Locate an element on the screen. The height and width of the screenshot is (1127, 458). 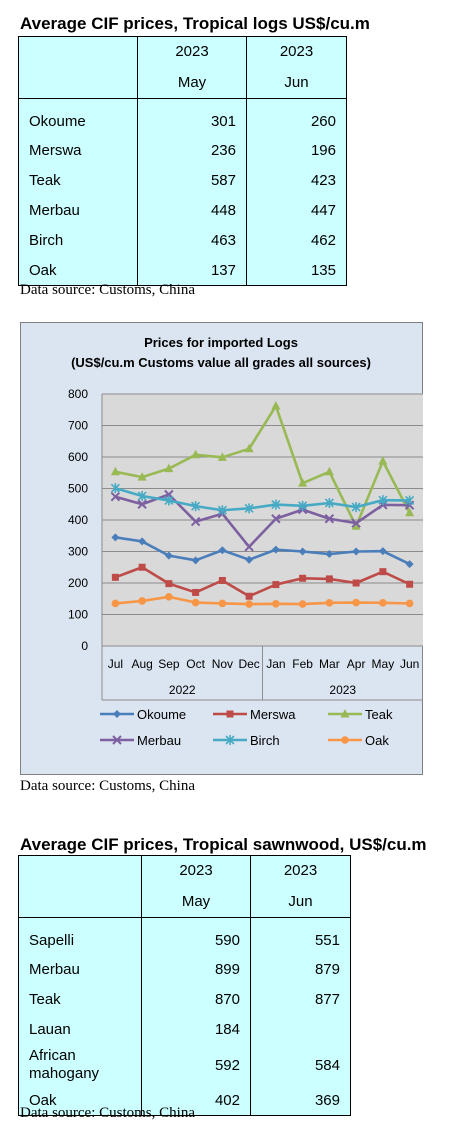
table-row: Teak 870 877 is located at coordinates (184, 999).